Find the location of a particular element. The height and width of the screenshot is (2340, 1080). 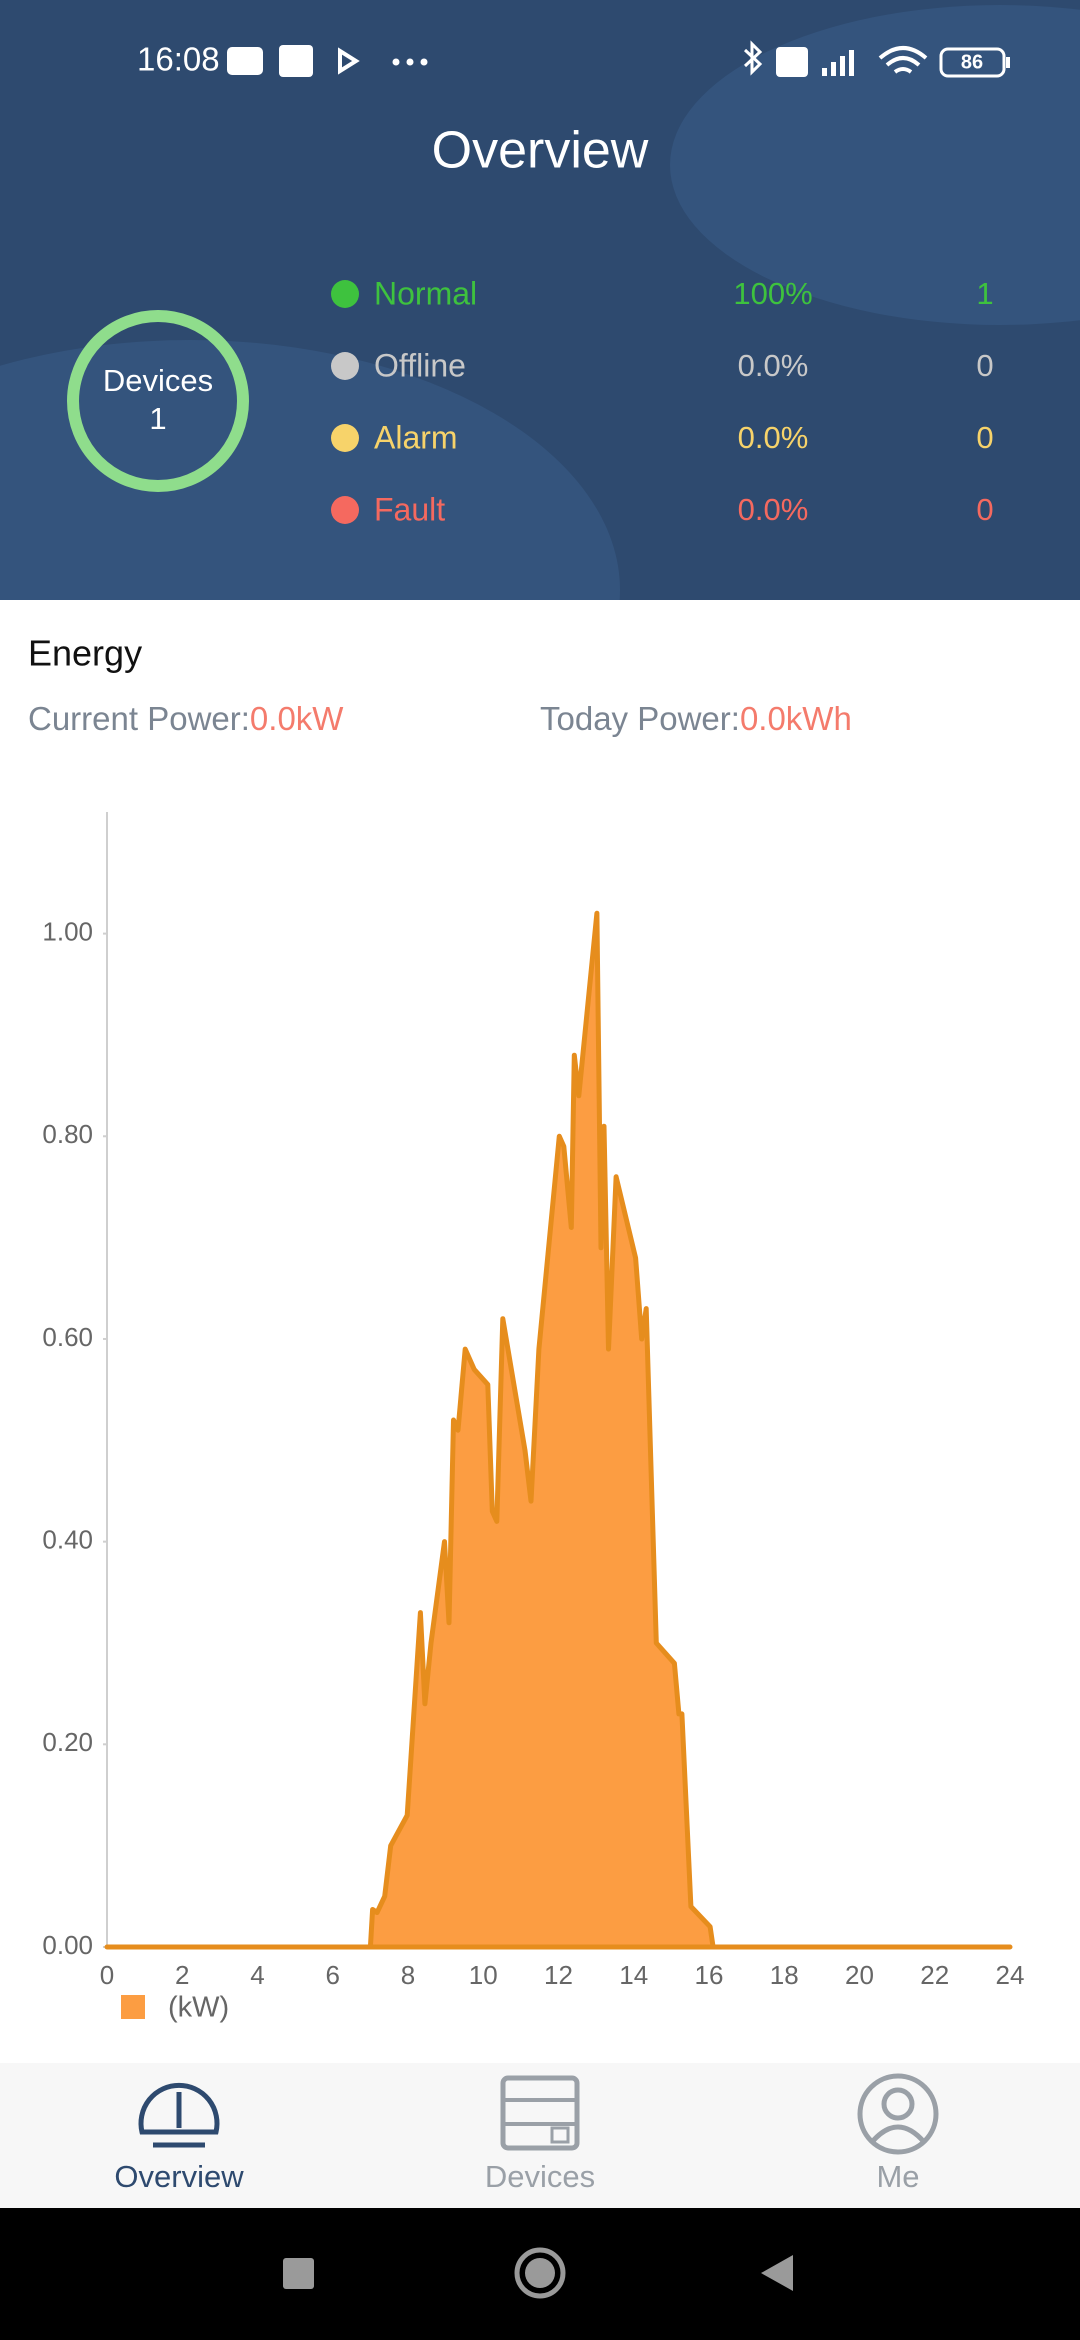

y-tick-label: 0.80 is located at coordinates (67, 1134).